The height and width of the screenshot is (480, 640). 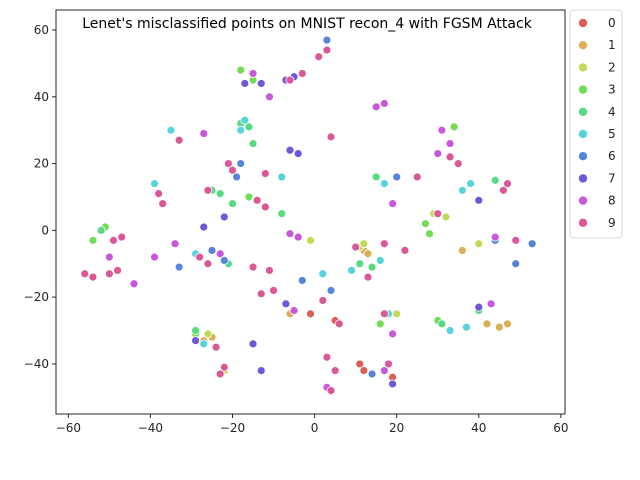 What do you see at coordinates (612, 156) in the screenshot?
I see `legend-label: 6` at bounding box center [612, 156].